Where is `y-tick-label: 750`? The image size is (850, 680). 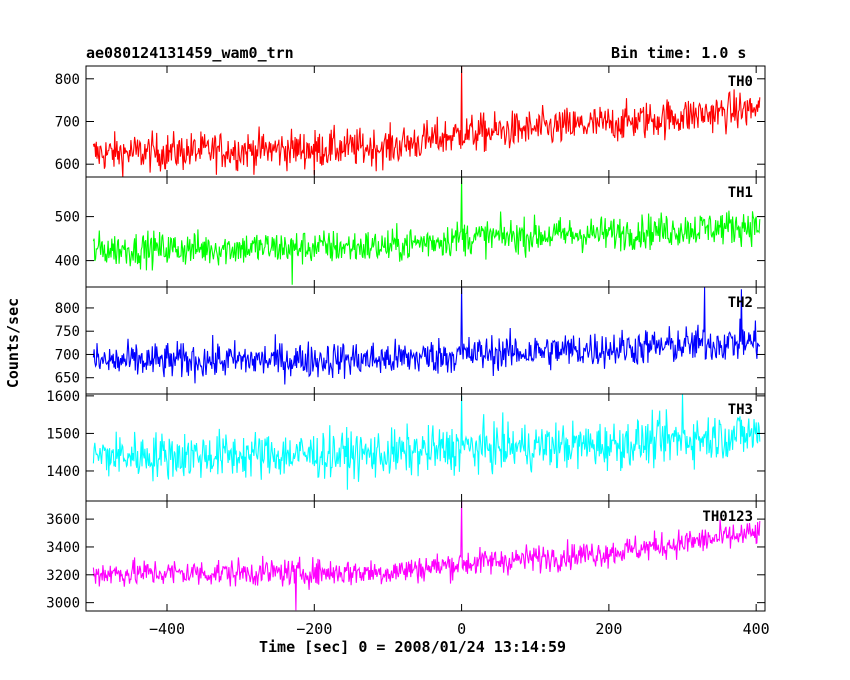 y-tick-label: 750 is located at coordinates (67, 332).